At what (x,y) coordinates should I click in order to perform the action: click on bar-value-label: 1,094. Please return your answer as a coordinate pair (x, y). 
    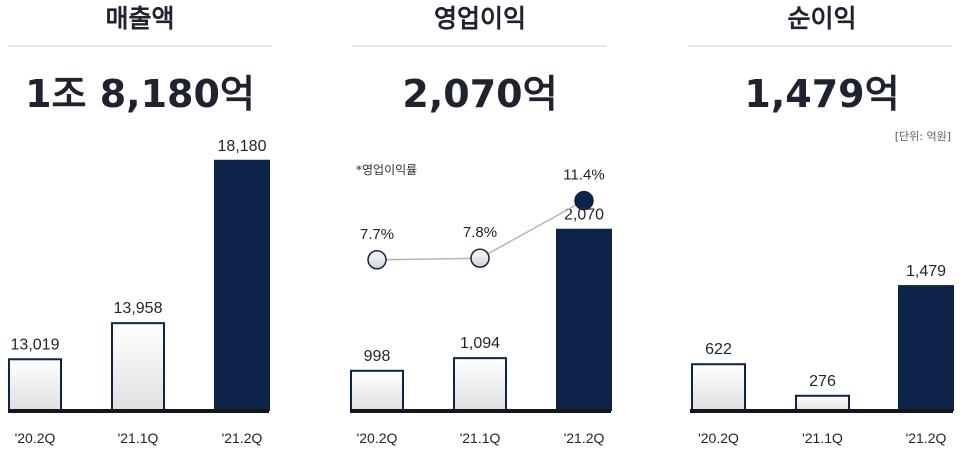
    Looking at the image, I should click on (480, 343).